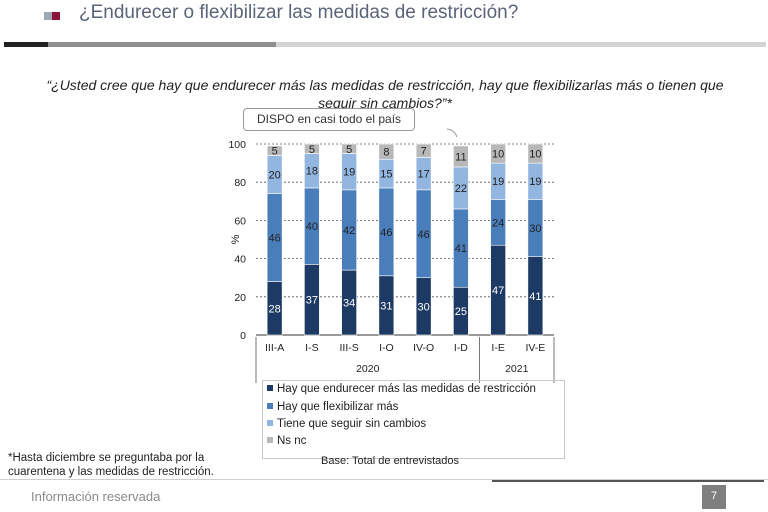 The image size is (768, 512). What do you see at coordinates (535, 348) in the screenshot?
I see `x-tick-label: IV-E` at bounding box center [535, 348].